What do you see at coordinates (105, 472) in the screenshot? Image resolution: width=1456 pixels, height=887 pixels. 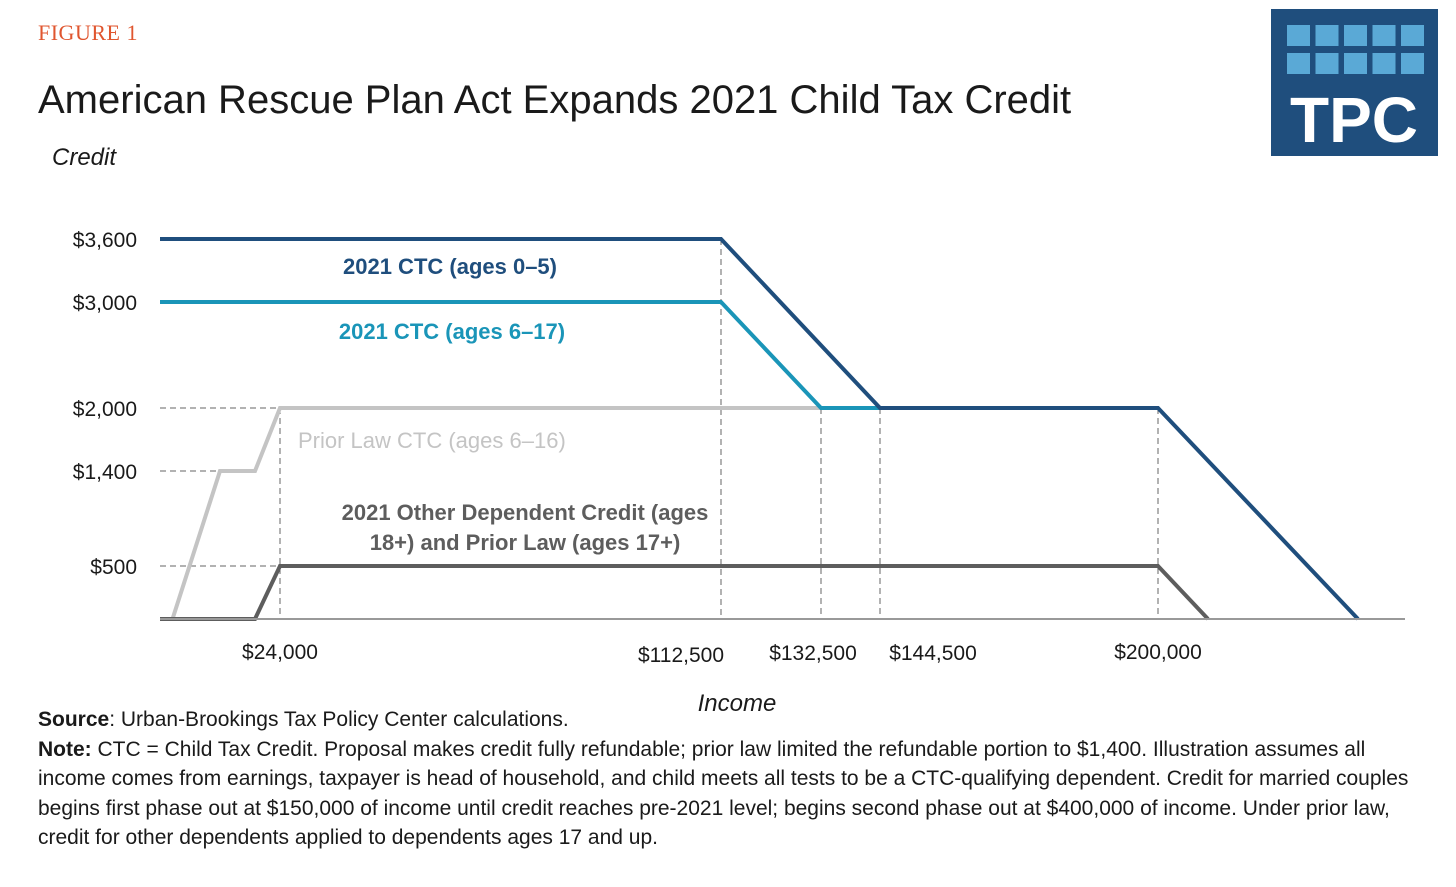 I see `y-tick-label: $1,400` at bounding box center [105, 472].